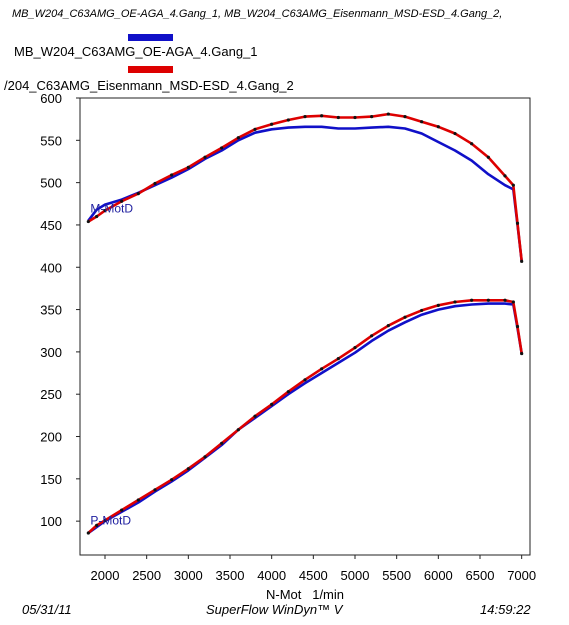  What do you see at coordinates (274, 609) in the screenshot?
I see `footer-app-name: SuperFlow WinDyn™ V` at bounding box center [274, 609].